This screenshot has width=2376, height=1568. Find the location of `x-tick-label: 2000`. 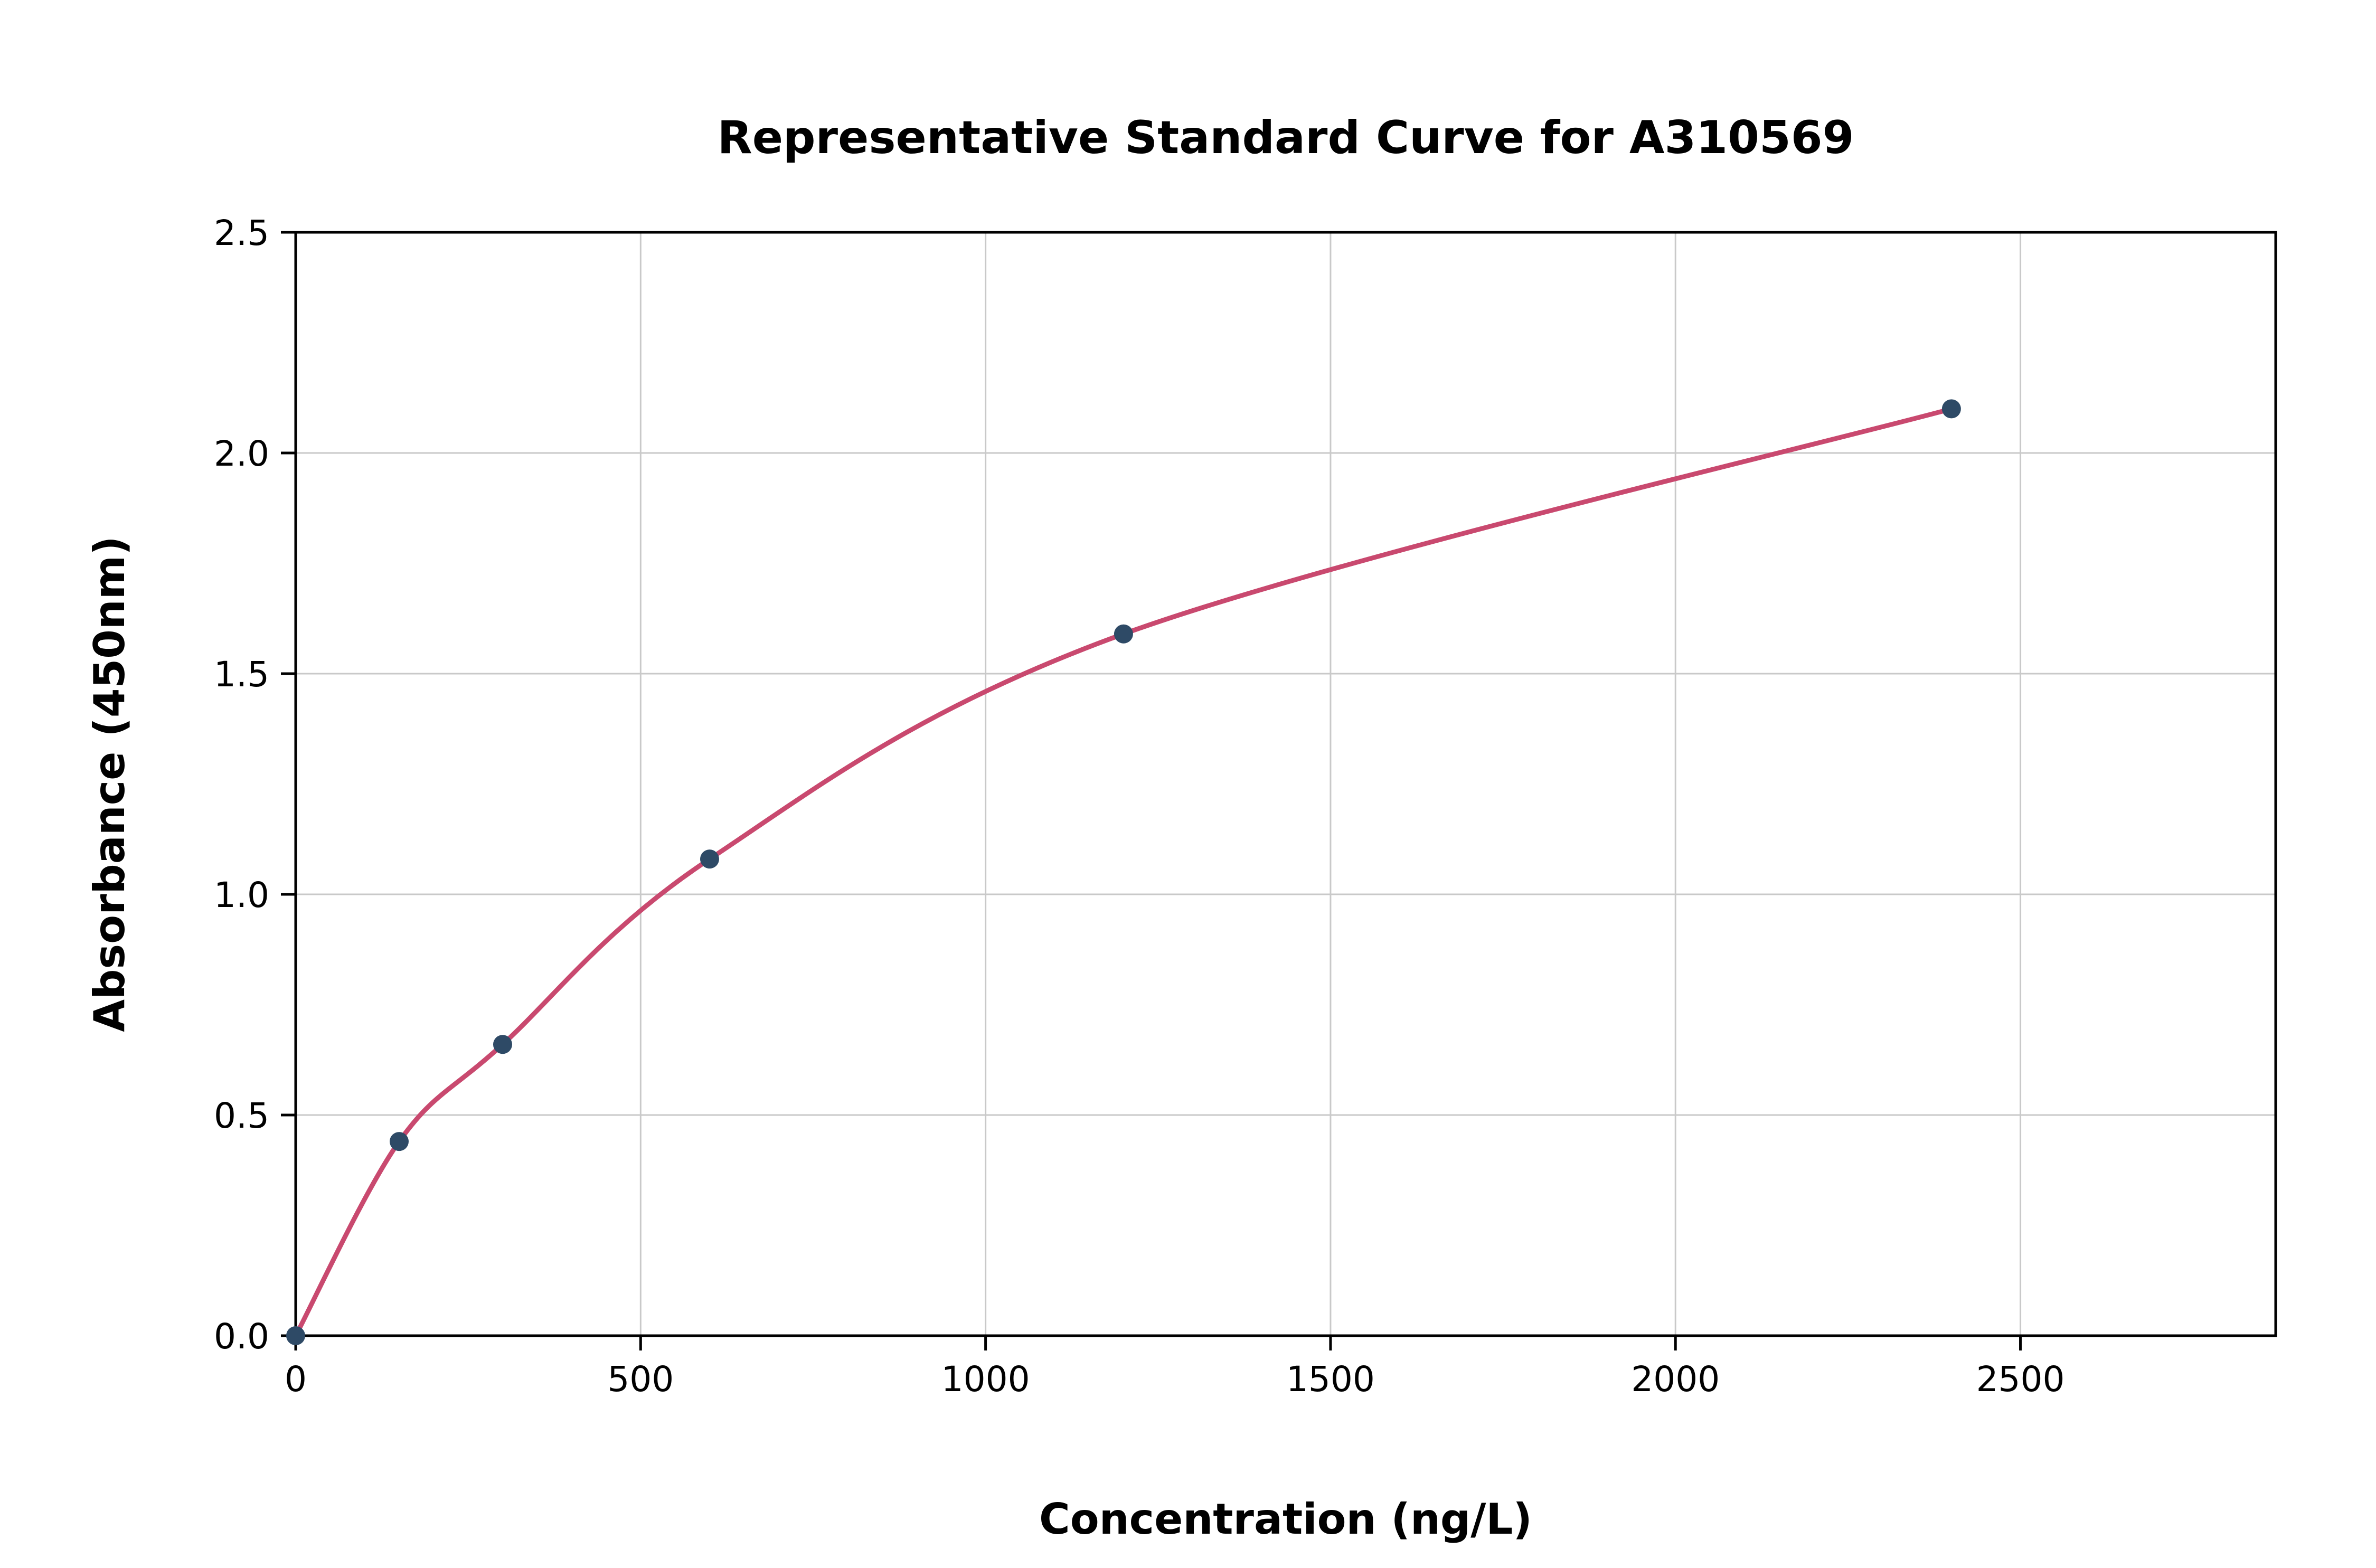

x-tick-label: 2000 is located at coordinates (1675, 1380).